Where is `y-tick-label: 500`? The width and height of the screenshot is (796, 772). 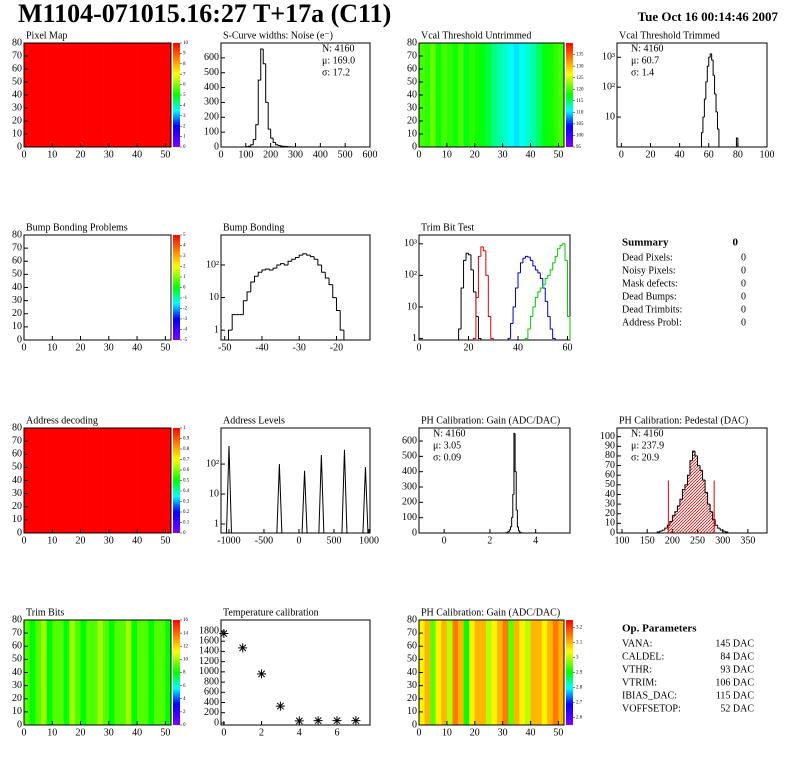
y-tick-label: 500 is located at coordinates (211, 72).